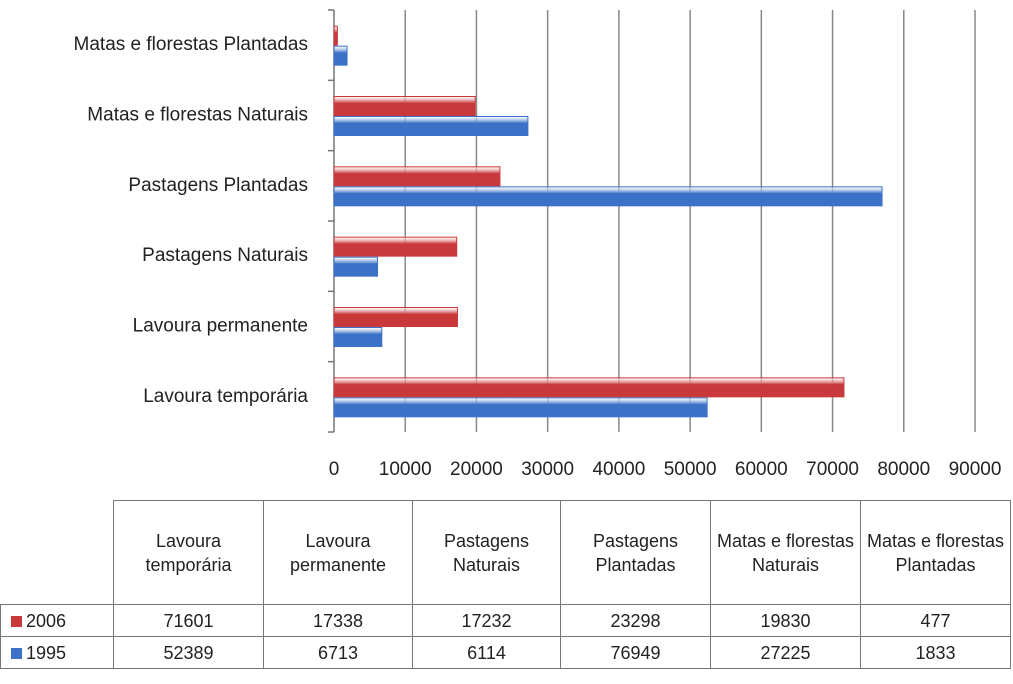 Image resolution: width=1013 pixels, height=684 pixels. I want to click on header-cell: Lavoura permanente, so click(338, 552).